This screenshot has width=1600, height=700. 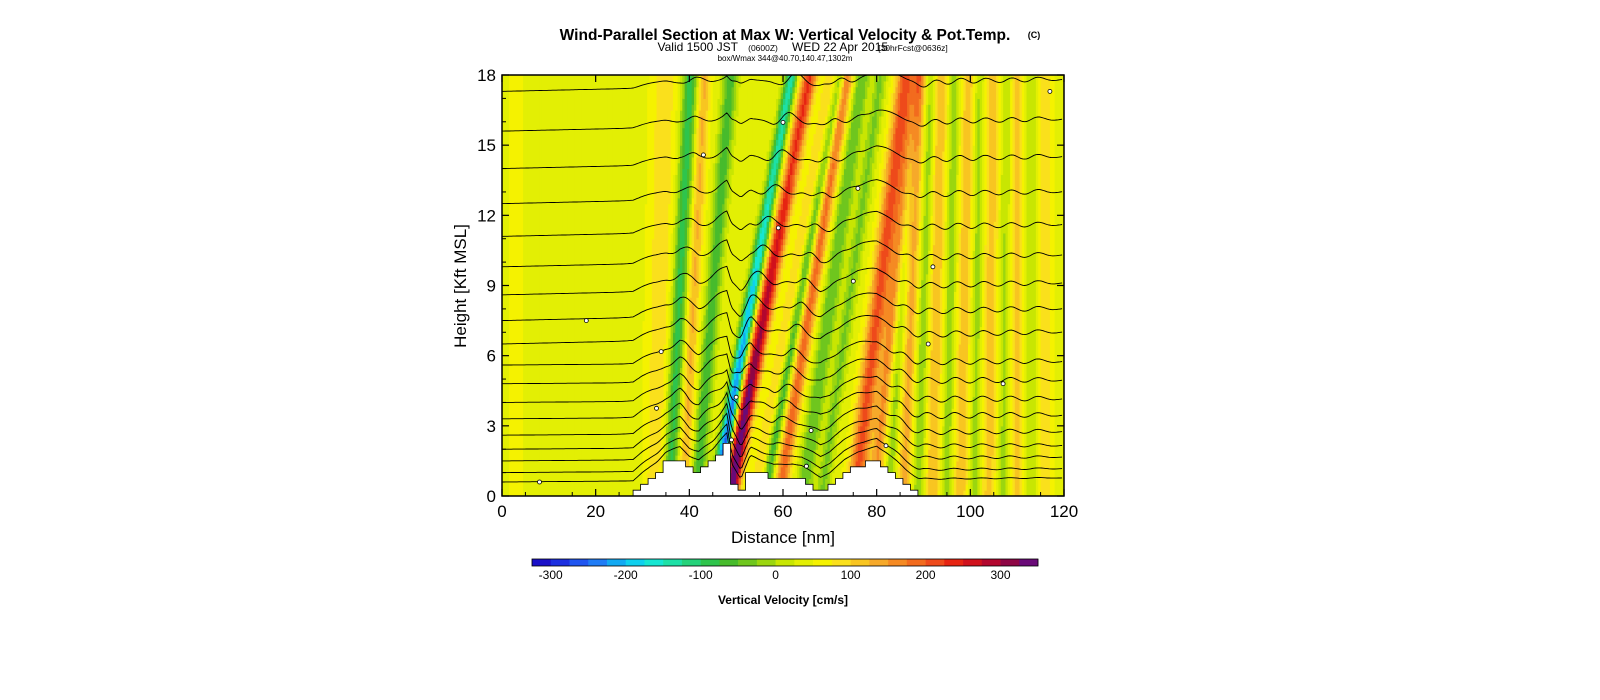 What do you see at coordinates (491, 496) in the screenshot?
I see `y-tick-label: 0` at bounding box center [491, 496].